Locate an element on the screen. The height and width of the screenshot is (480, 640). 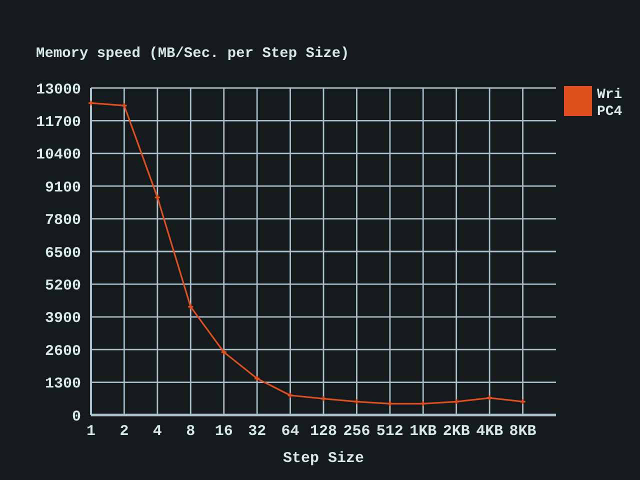
chart-title: Memory speed (MB/Sec. per Step Size) is located at coordinates (193, 54).